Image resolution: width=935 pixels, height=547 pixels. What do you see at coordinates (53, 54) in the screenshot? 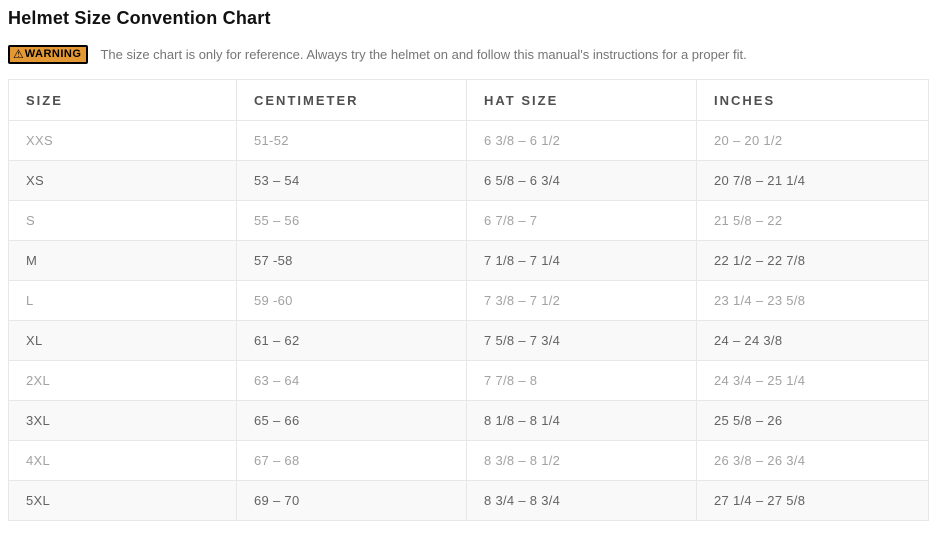
I see `warning-badge-label: WARNING` at bounding box center [53, 54].